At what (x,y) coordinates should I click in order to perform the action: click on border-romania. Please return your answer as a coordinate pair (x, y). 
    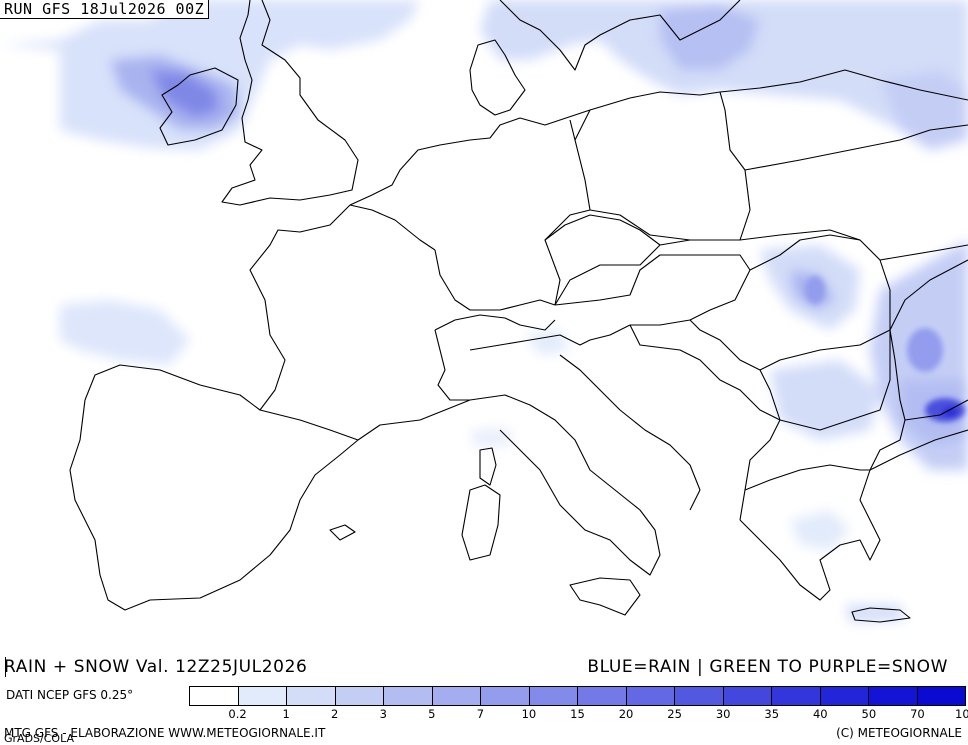
    Looking at the image, I should click on (790, 302).